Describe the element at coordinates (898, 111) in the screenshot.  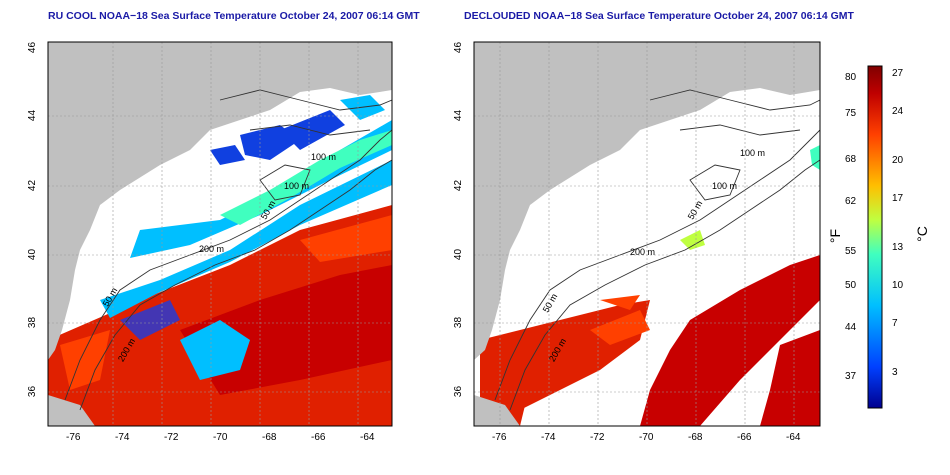
I see `colorbar-c-tick: 24` at that location.